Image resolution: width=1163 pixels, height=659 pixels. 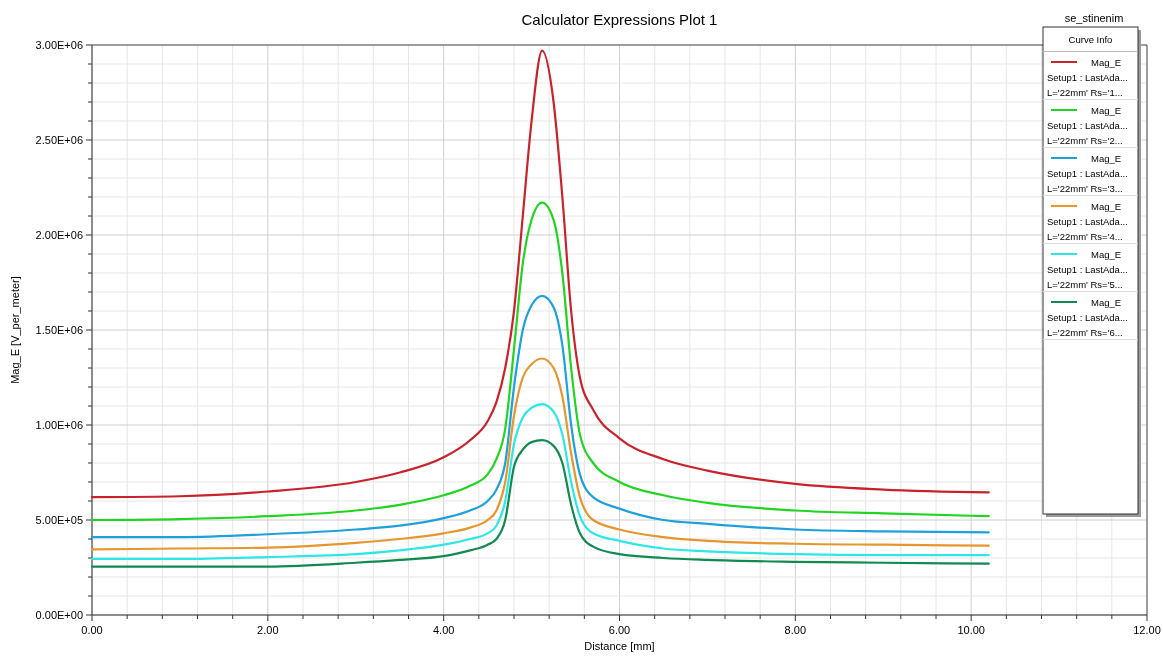 I want to click on legend-title: Curve Info, so click(x=1090, y=39).